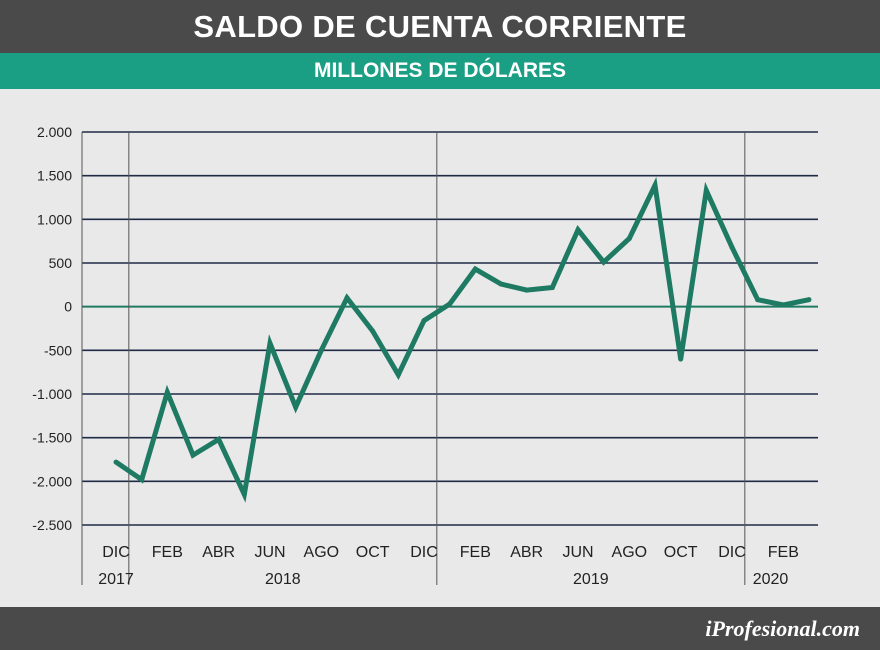 This screenshot has height=650, width=880. What do you see at coordinates (591, 579) in the screenshot?
I see `x-year-label: 2019` at bounding box center [591, 579].